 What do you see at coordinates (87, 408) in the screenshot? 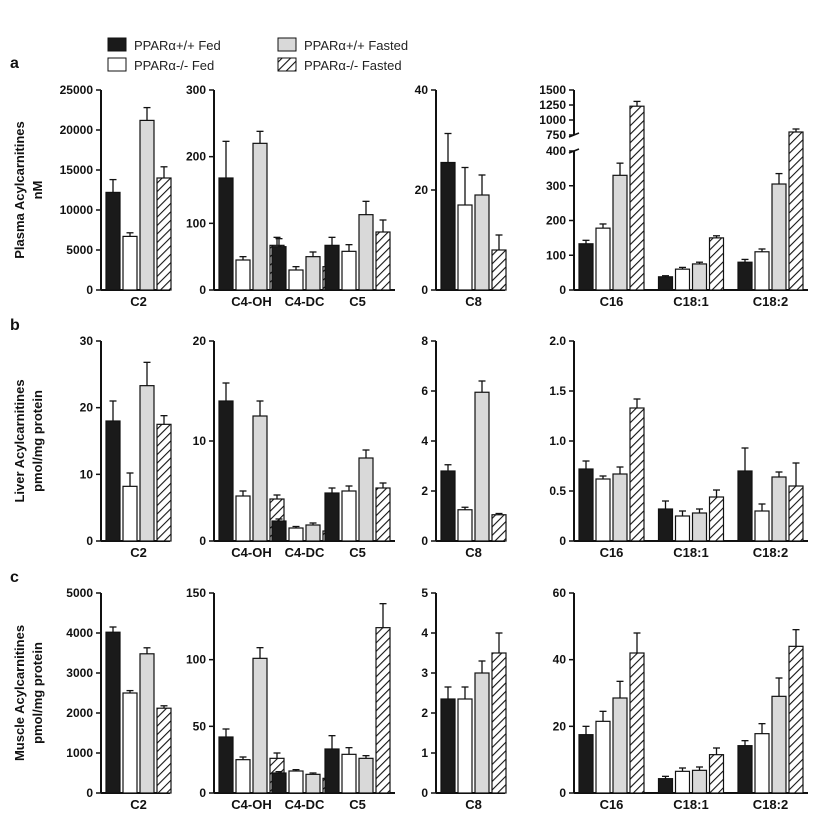
I see `y-tick-label: 20` at bounding box center [87, 408].